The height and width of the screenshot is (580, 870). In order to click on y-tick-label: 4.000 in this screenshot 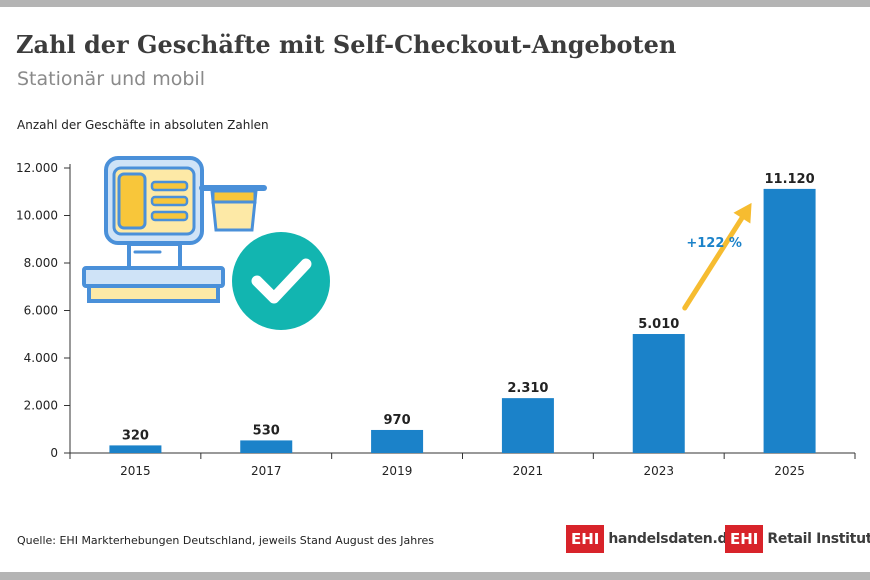, I will do `click(41, 358)`.